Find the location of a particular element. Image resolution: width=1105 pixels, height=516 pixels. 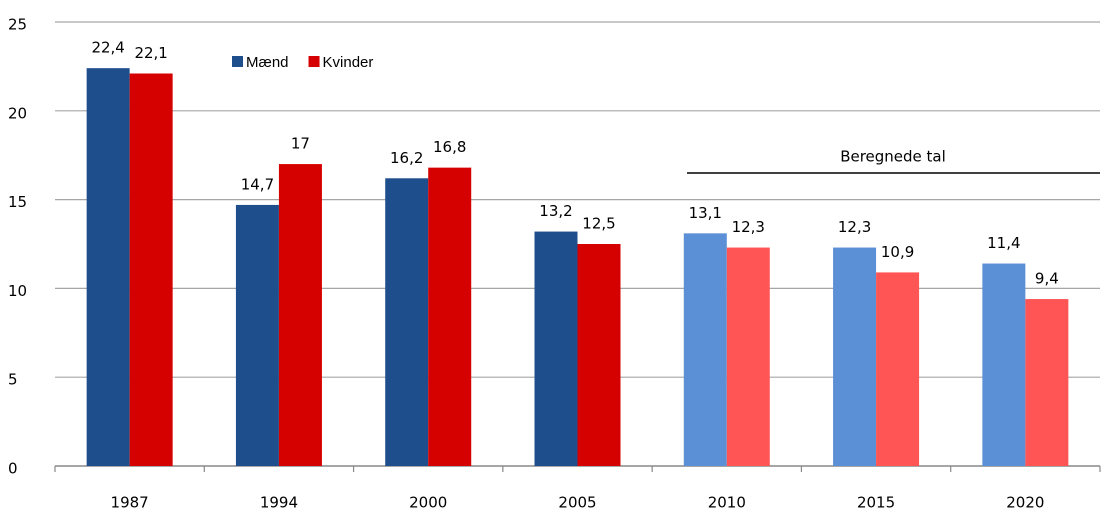

data-label: 16,8 is located at coordinates (449, 147).